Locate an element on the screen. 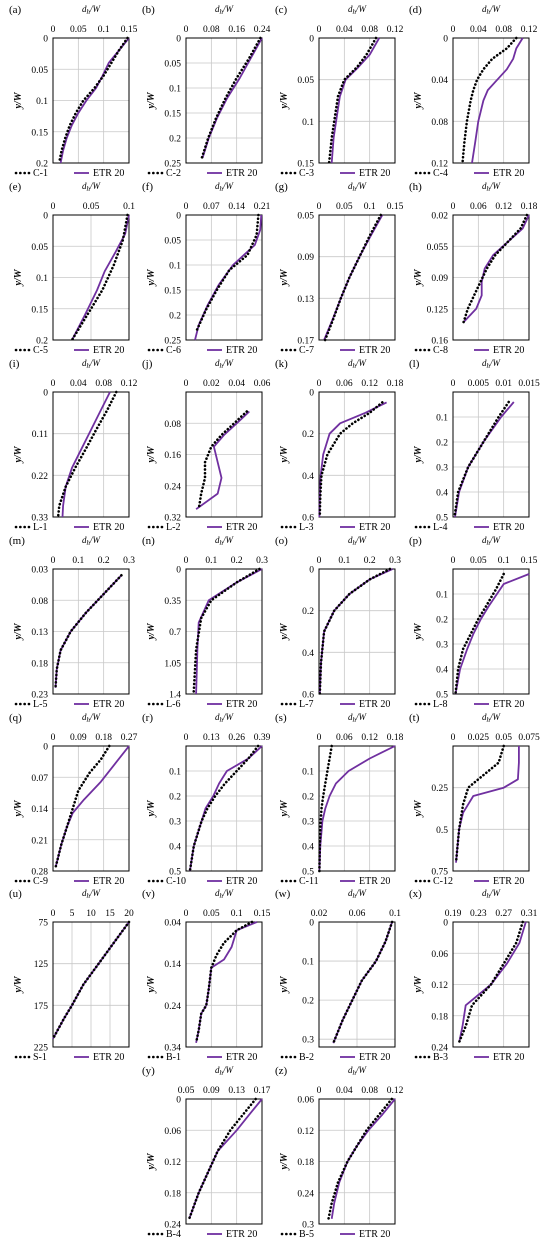  y-tick-label: 0.11 is located at coordinates (40, 435).